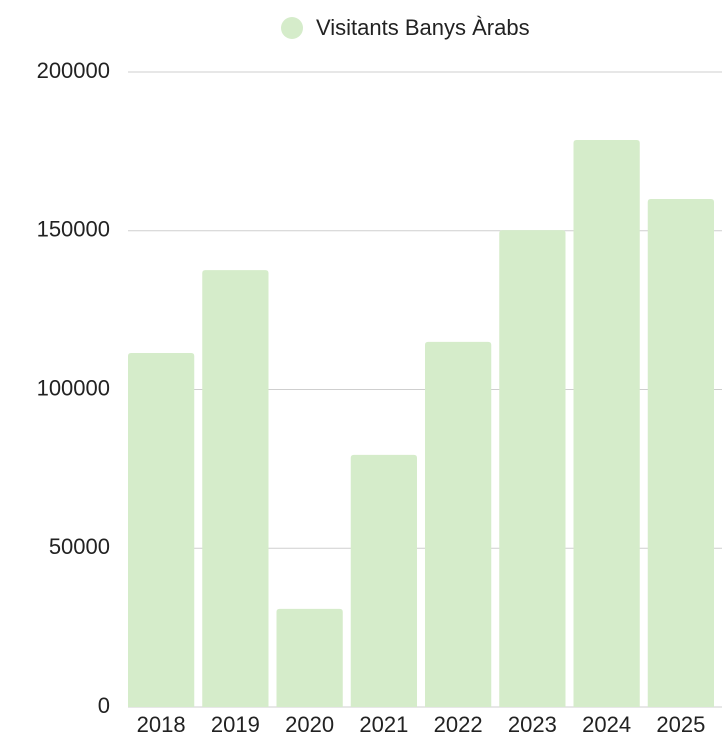 The height and width of the screenshot is (738, 722). What do you see at coordinates (161, 724) in the screenshot?
I see `x-tick-label: 2018` at bounding box center [161, 724].